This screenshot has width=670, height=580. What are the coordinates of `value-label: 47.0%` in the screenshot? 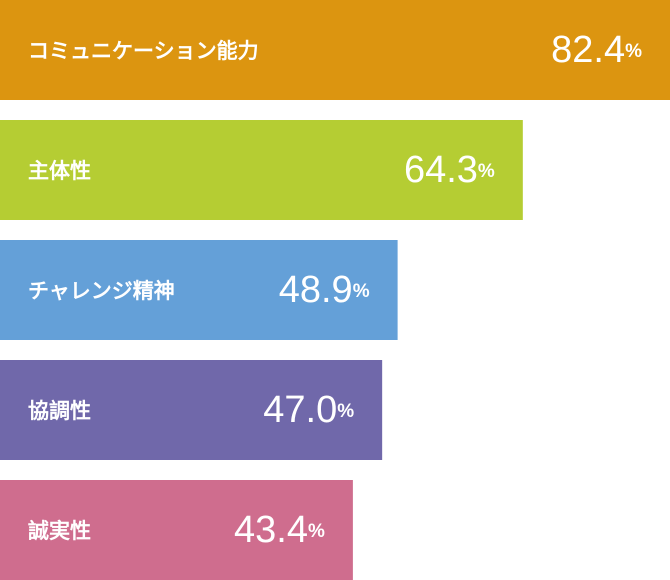 It's located at (308, 410).